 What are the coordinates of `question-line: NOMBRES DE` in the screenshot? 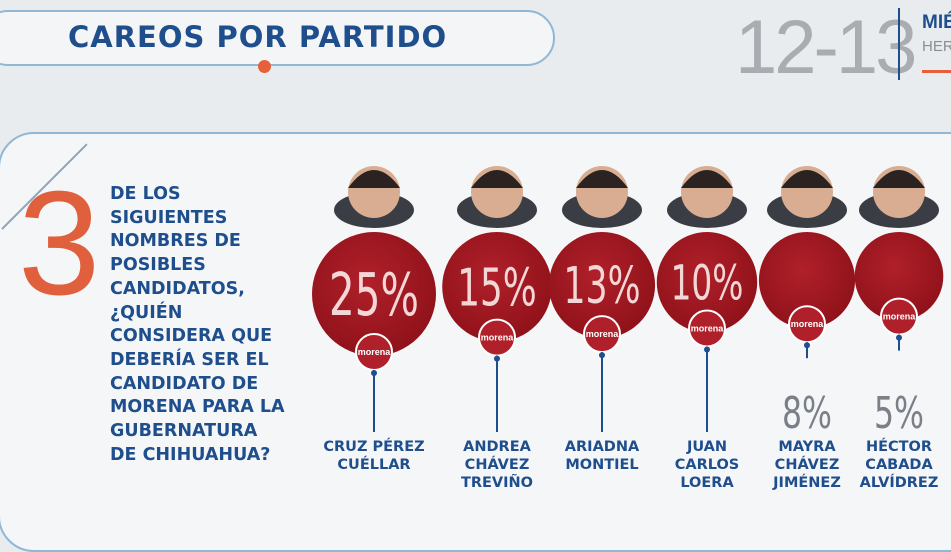 It's located at (175, 241).